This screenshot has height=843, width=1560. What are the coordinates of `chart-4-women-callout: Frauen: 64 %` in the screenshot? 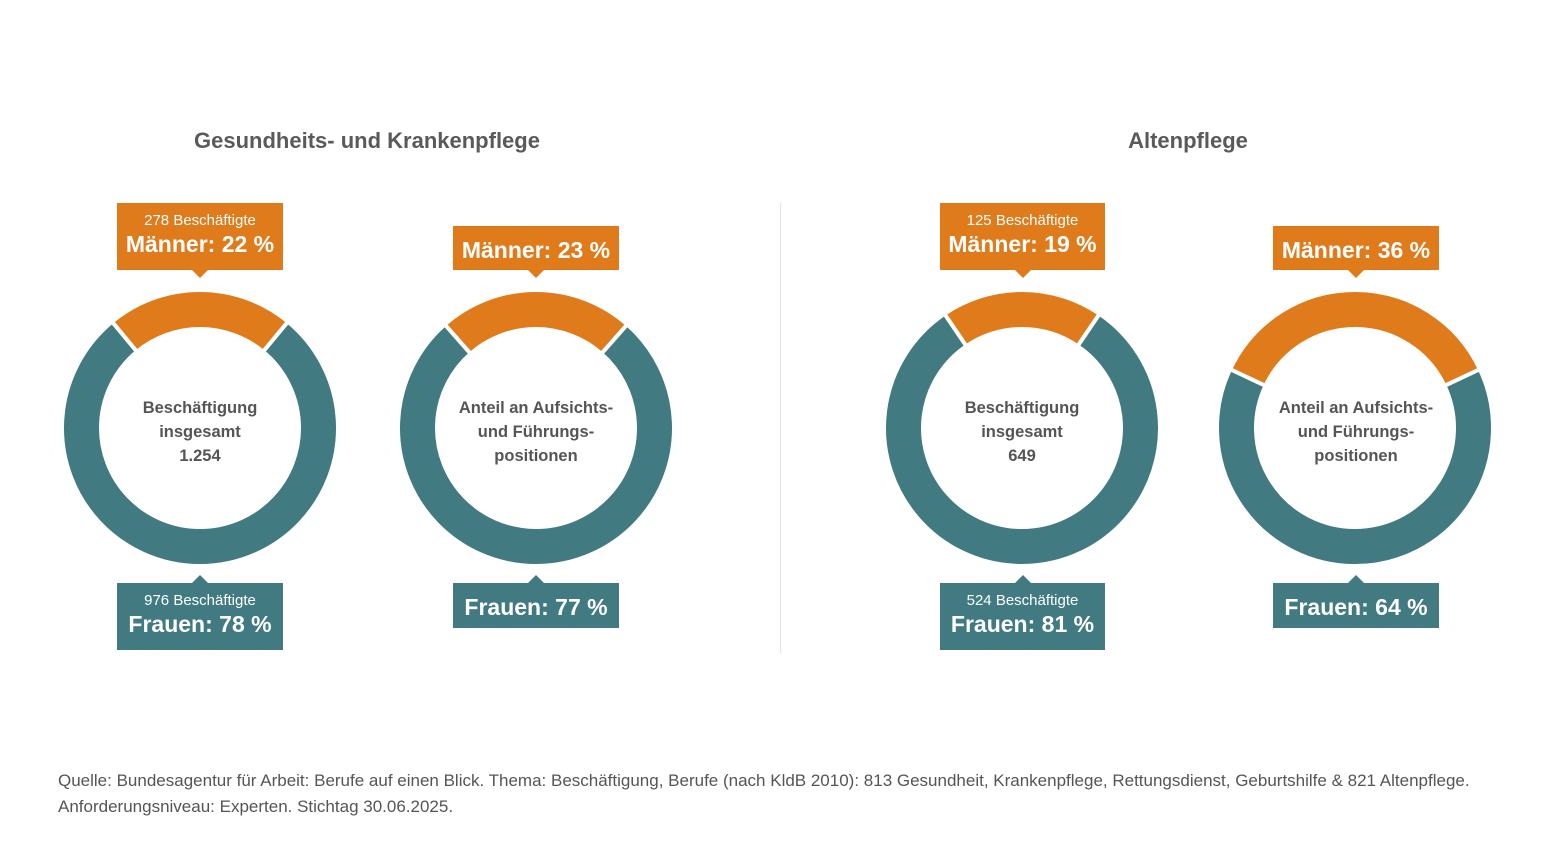 It's located at (1356, 601).